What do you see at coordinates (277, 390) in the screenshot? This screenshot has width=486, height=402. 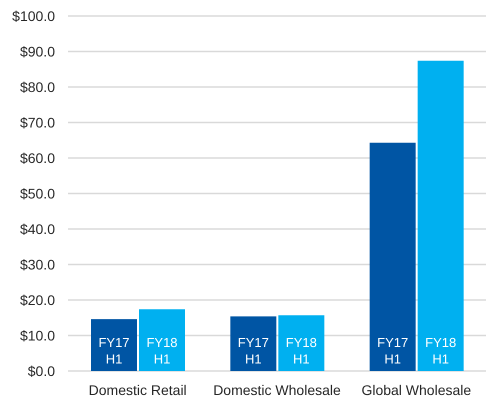 I see `x-tick-label: Domestic Wholesale` at bounding box center [277, 390].